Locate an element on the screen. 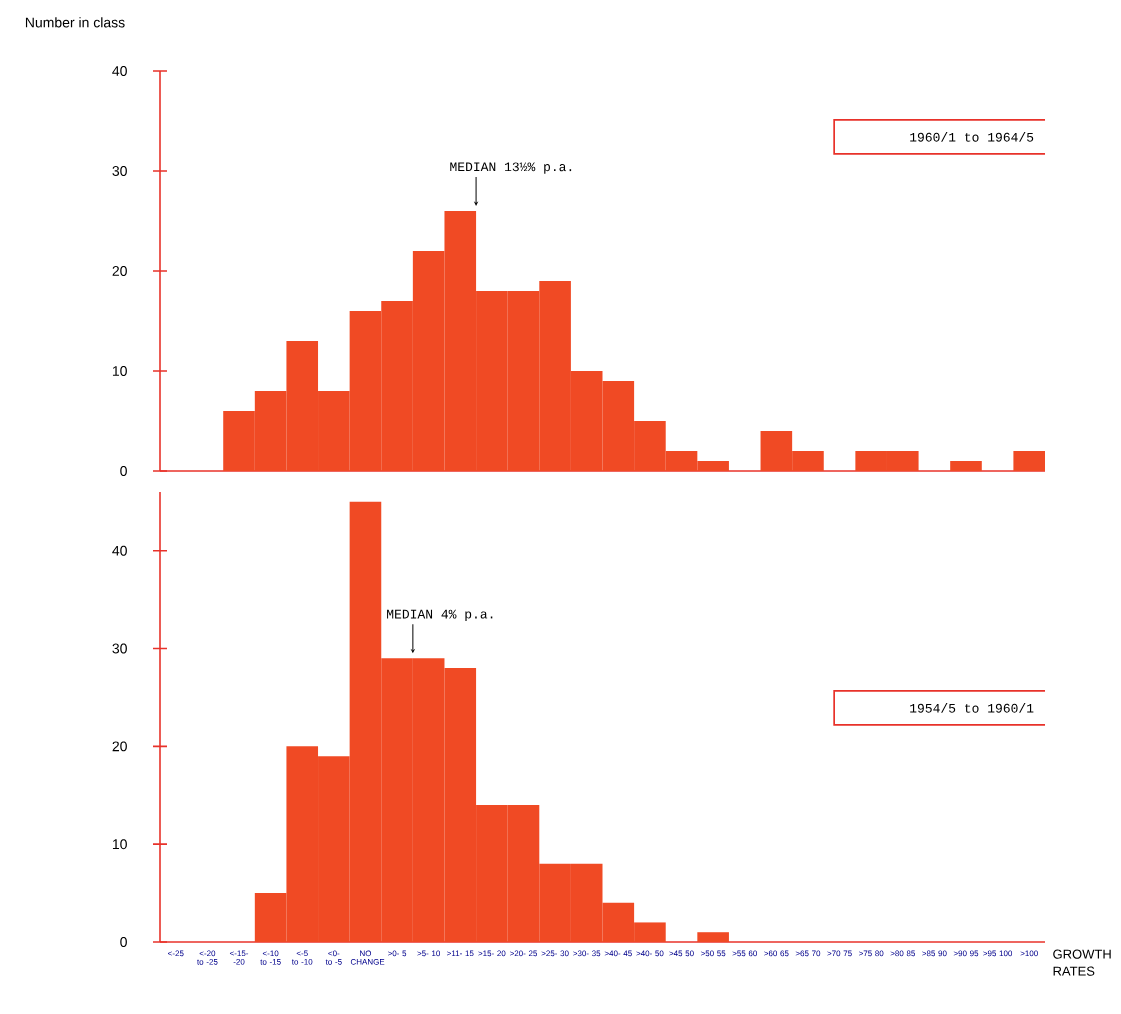 The width and height of the screenshot is (1121, 1014). x-tick-label: >40- 45 is located at coordinates (618, 953).